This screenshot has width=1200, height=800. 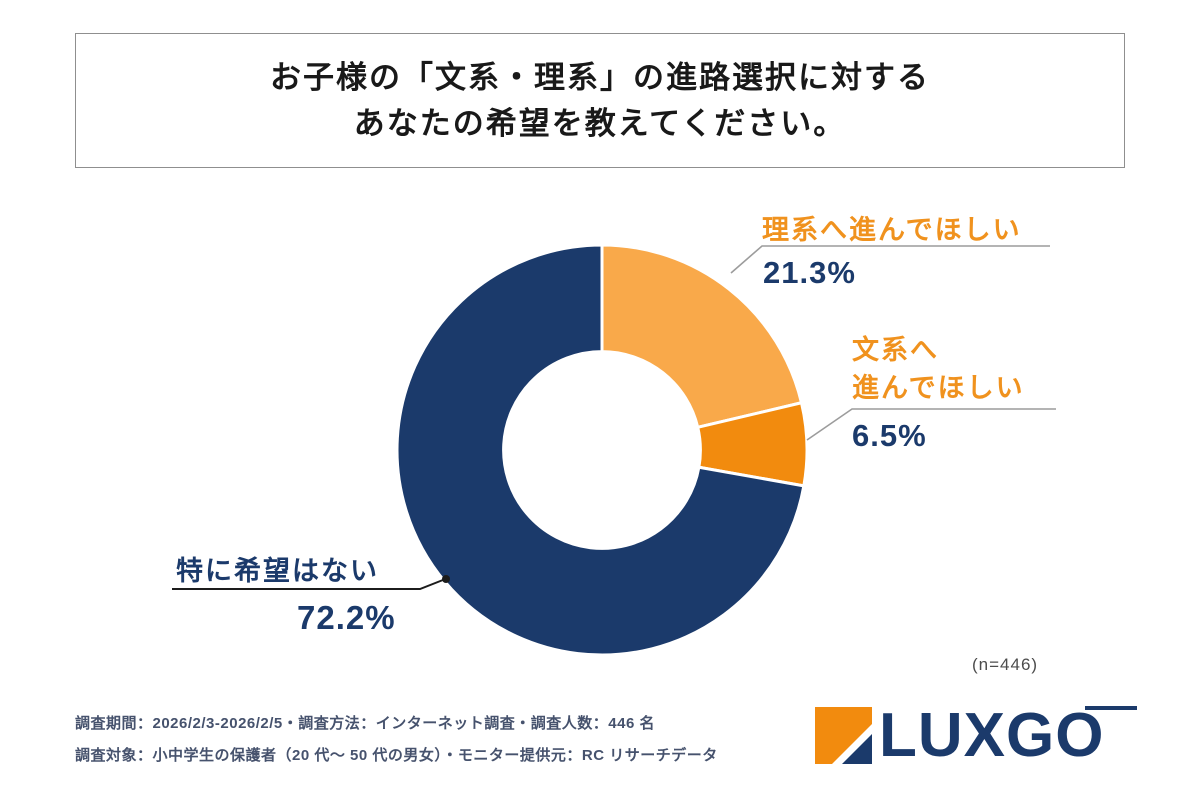 What do you see at coordinates (1111, 708) in the screenshot?
I see `logo-bar` at bounding box center [1111, 708].